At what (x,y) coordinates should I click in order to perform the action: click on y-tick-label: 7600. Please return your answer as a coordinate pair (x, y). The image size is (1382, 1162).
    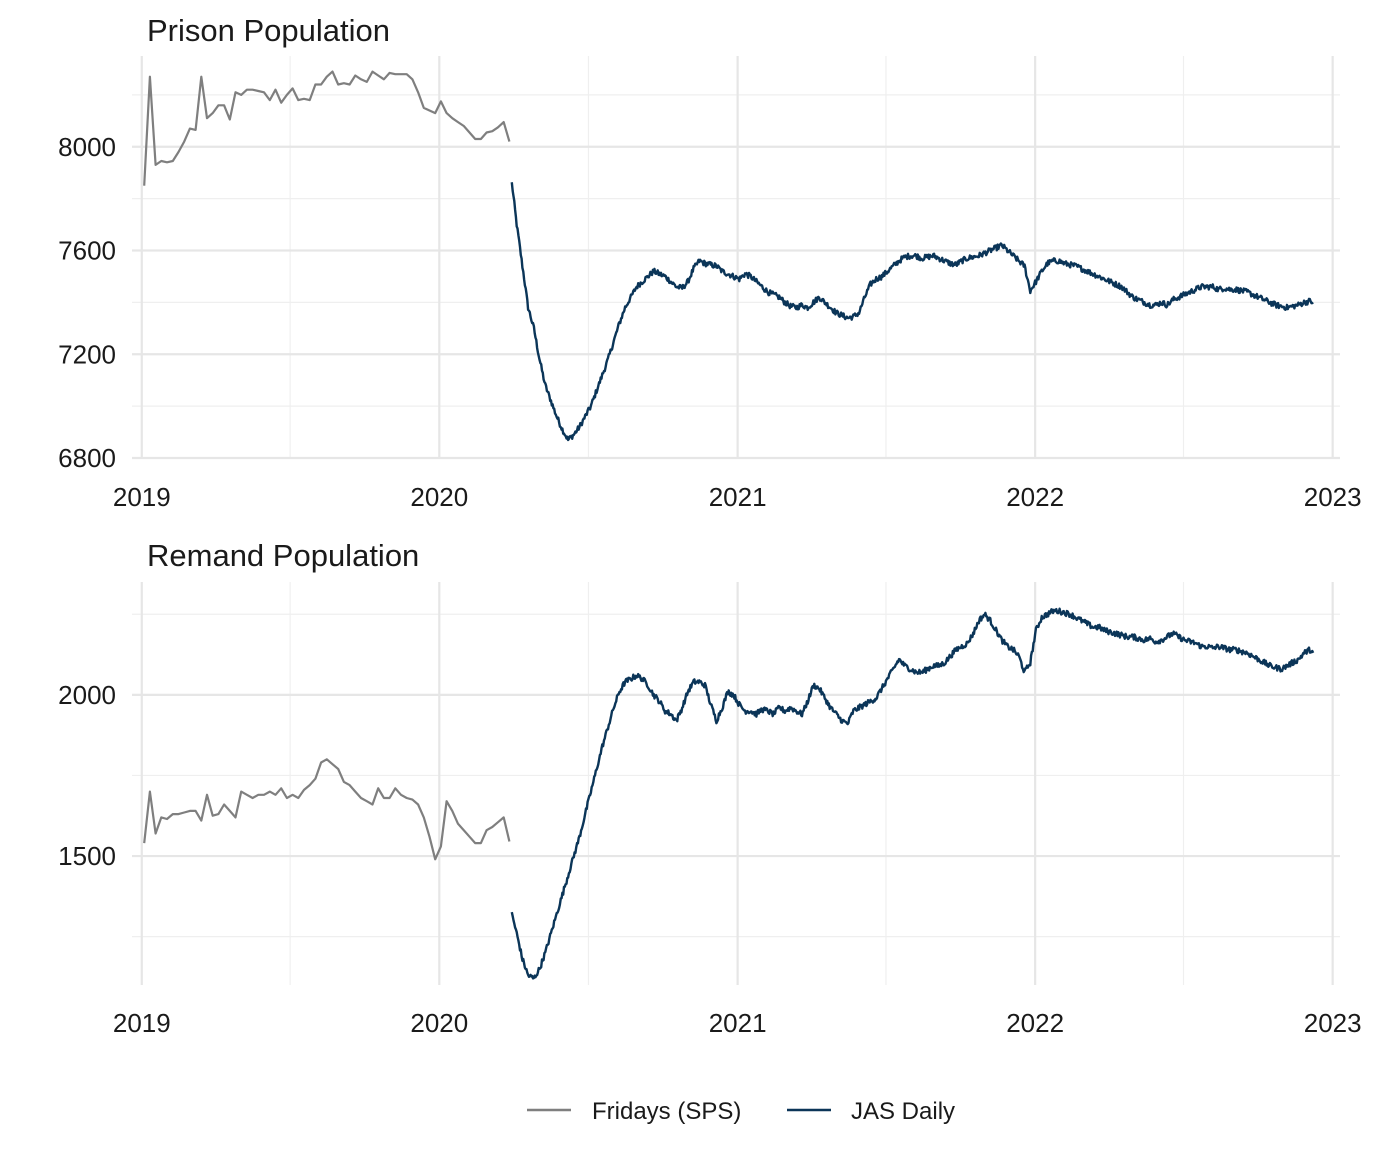
    Looking at the image, I should click on (87, 251).